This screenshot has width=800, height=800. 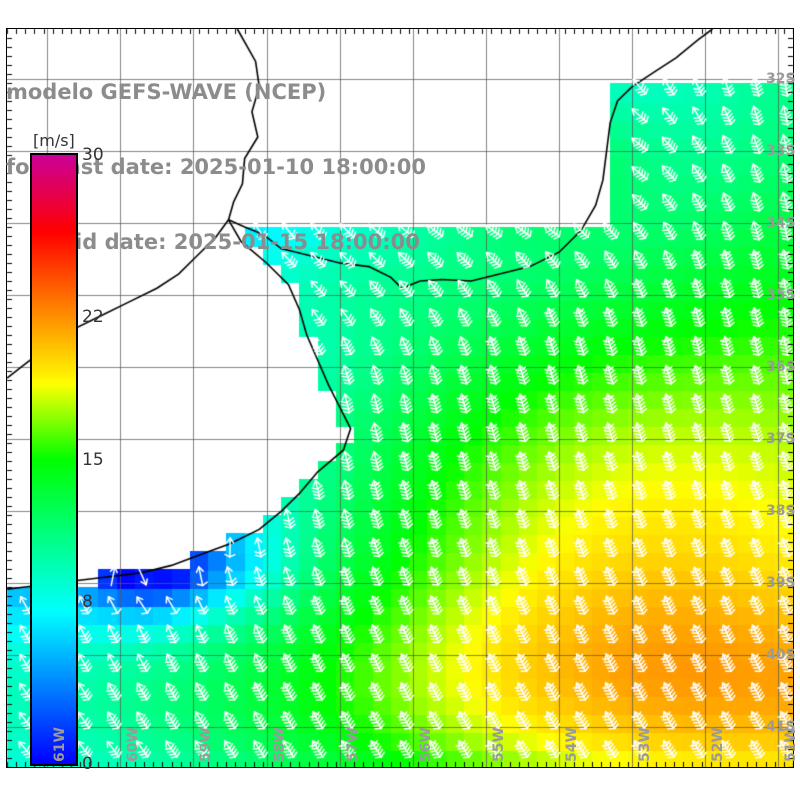 I want to click on lat-label-32S: 32S, so click(x=781, y=79).